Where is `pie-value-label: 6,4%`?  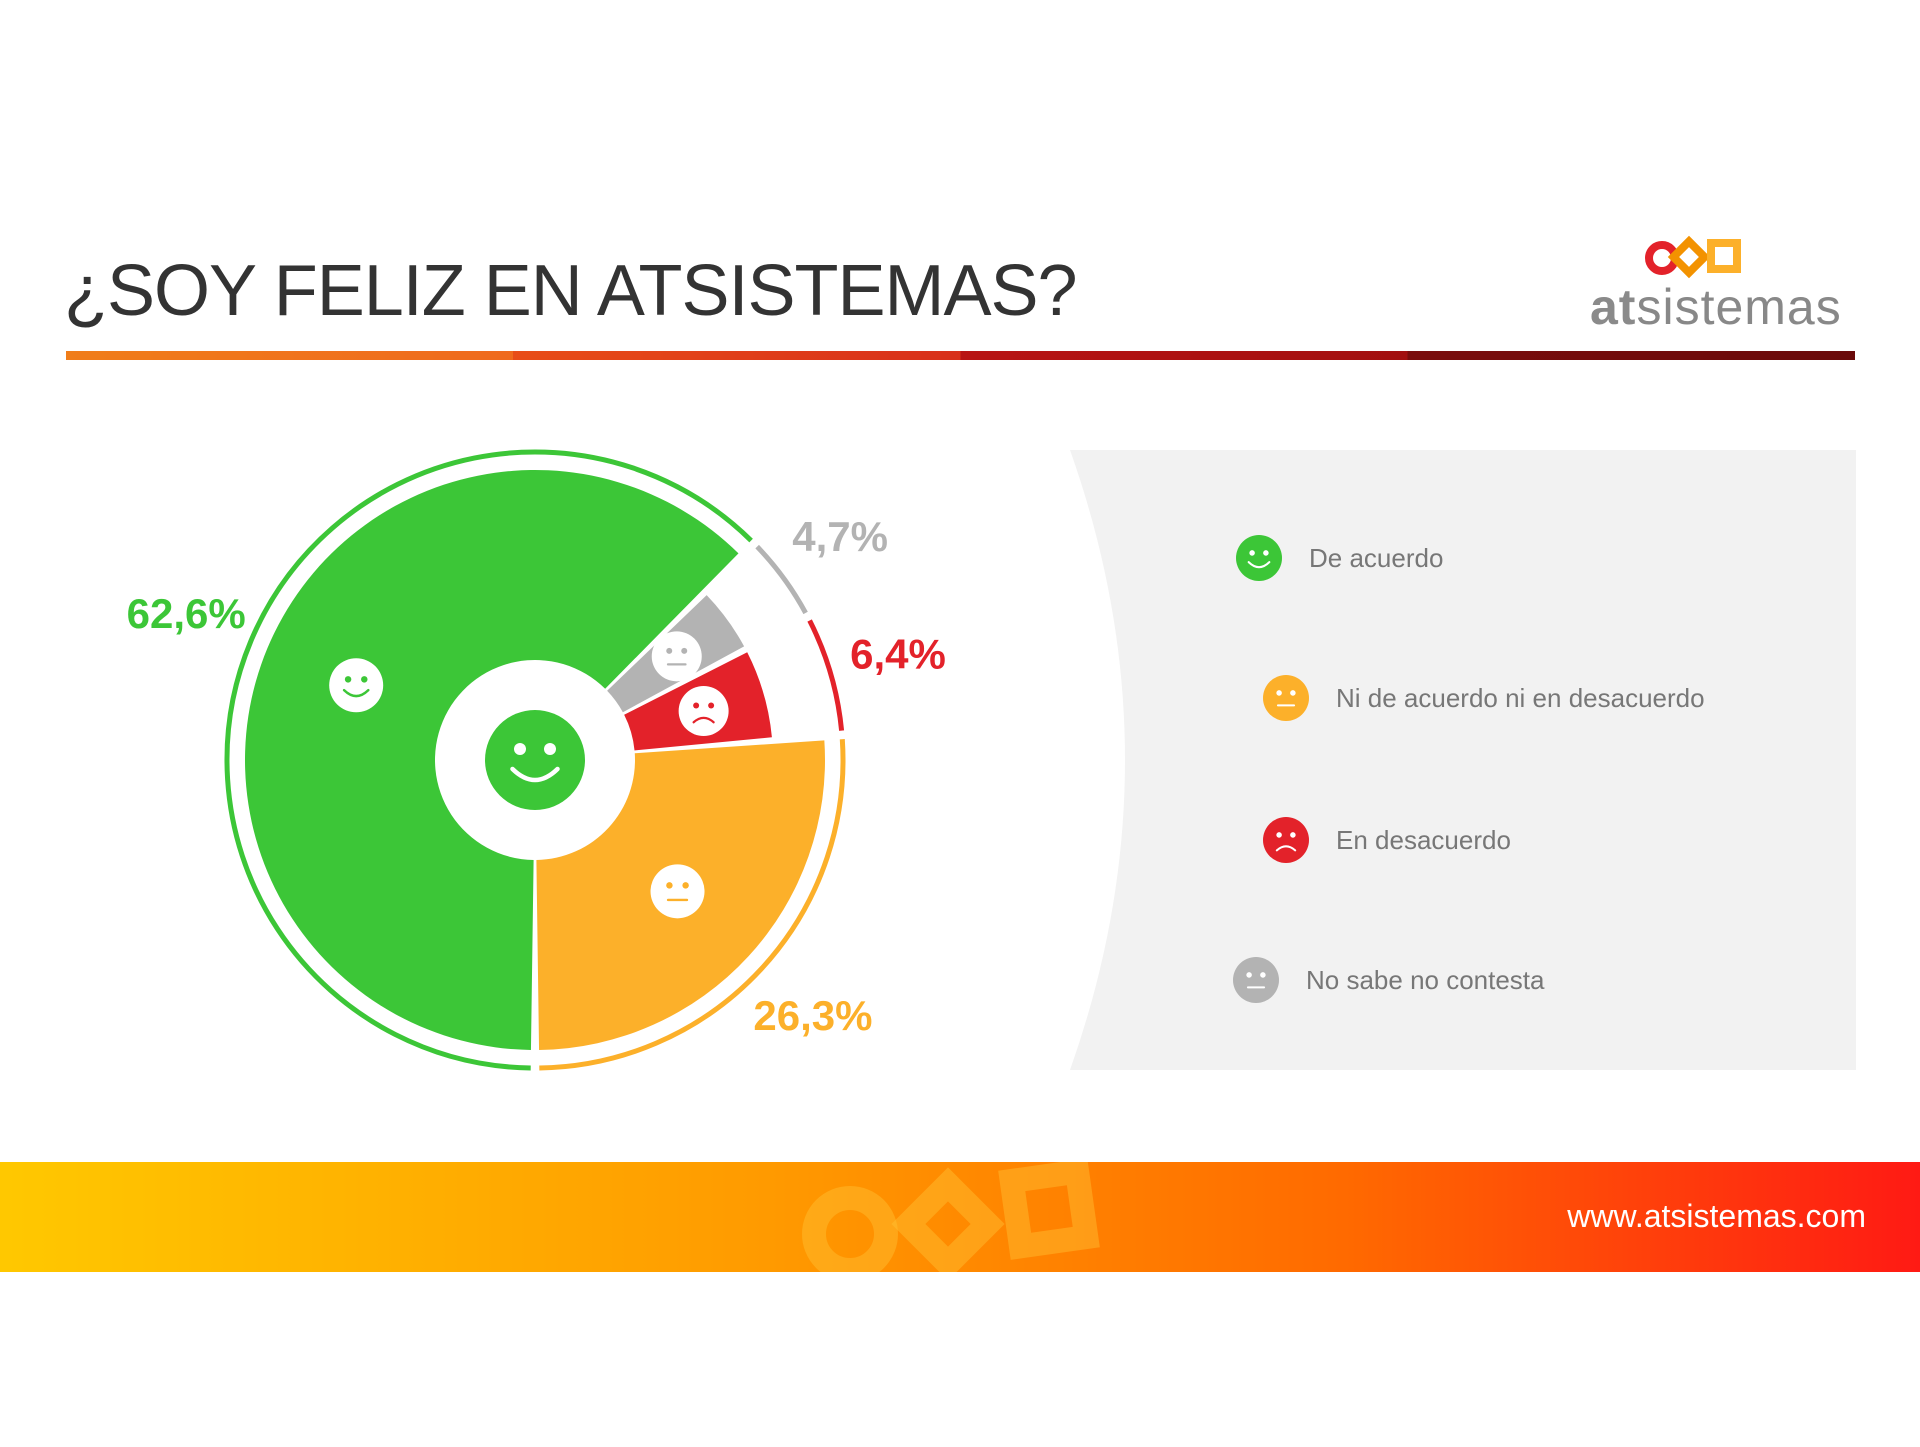
pie-value-label: 6,4% is located at coordinates (898, 654).